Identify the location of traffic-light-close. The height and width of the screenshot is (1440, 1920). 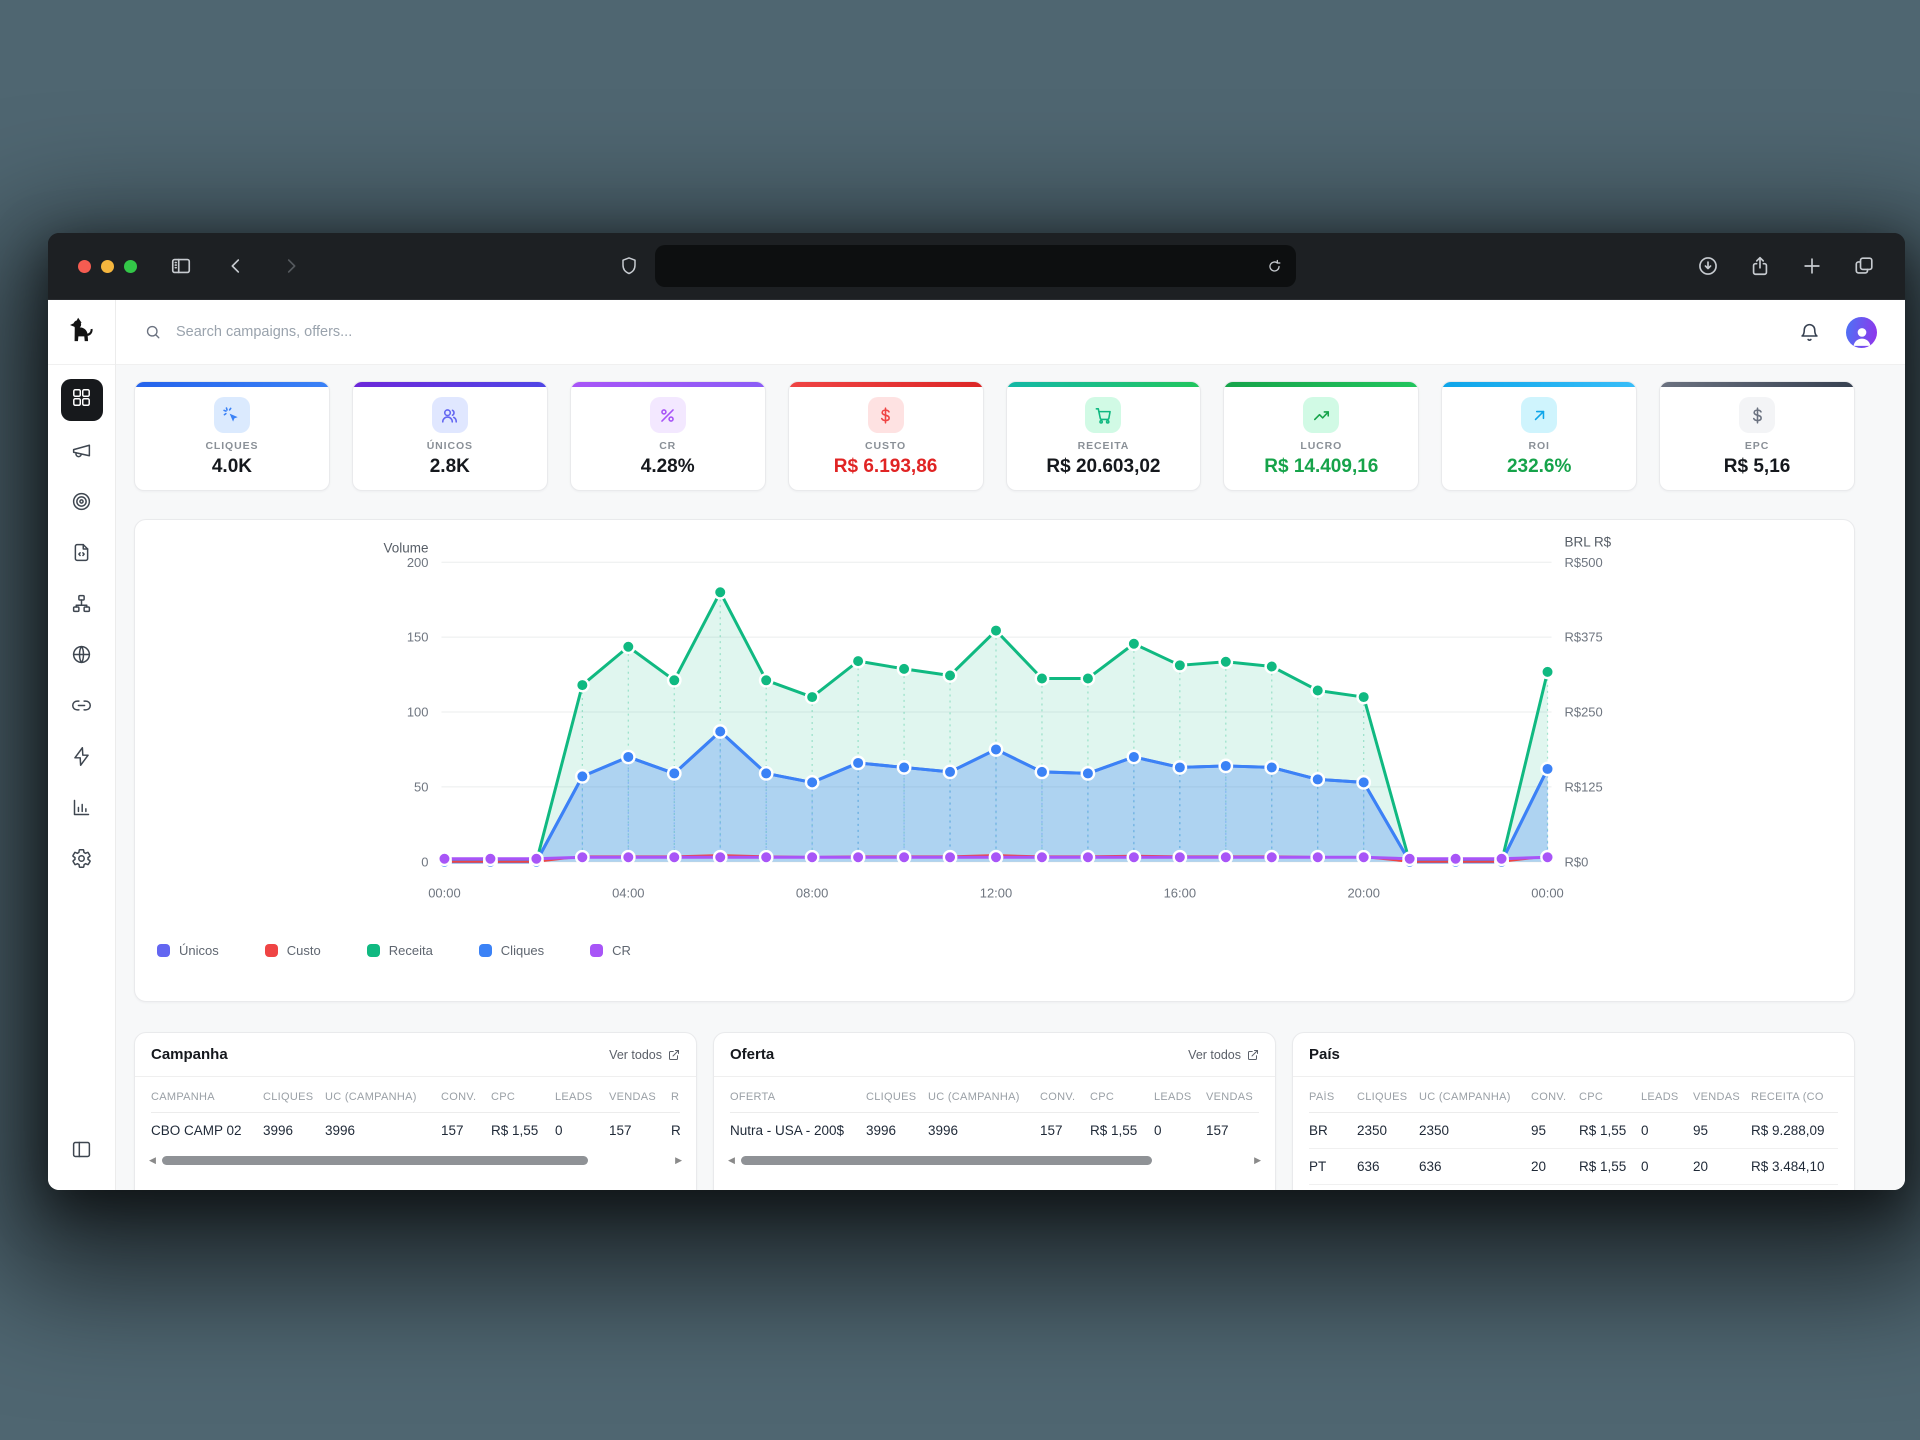
(84, 266).